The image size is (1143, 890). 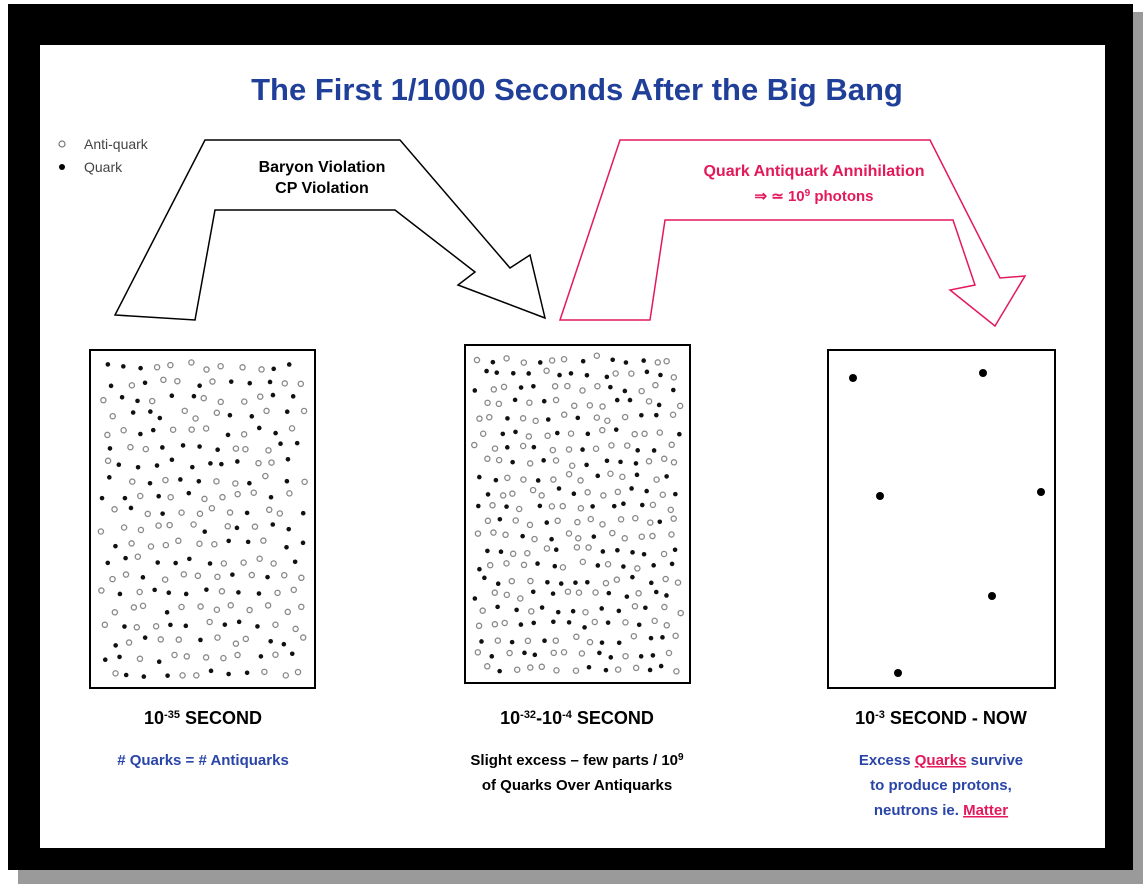 I want to click on text-part: SECOND - NOW, so click(x=956, y=718).